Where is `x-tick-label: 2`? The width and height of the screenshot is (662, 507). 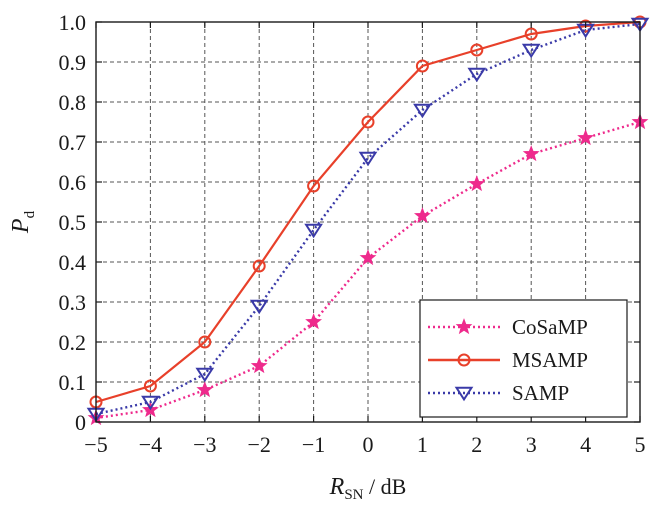 x-tick-label: 2 is located at coordinates (476, 444).